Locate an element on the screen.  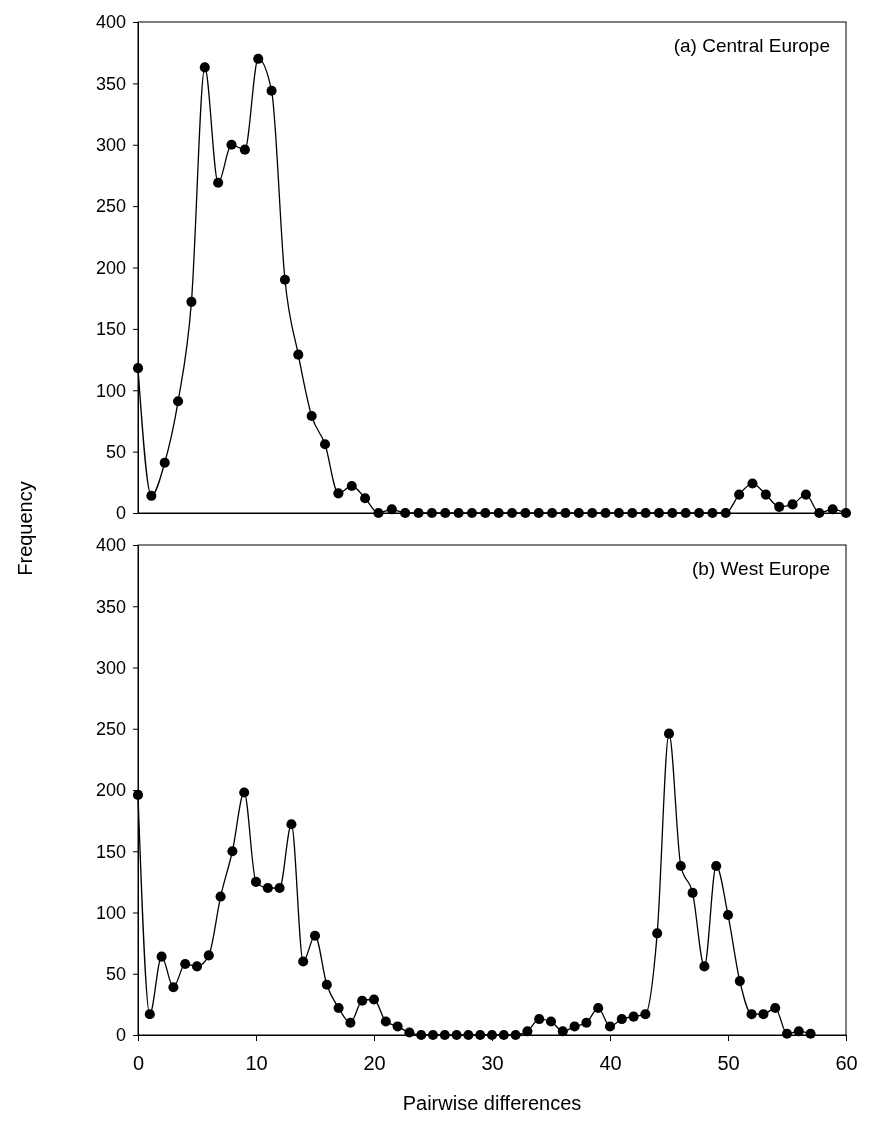
y-tick-label: 100 is located at coordinates (110, 912).